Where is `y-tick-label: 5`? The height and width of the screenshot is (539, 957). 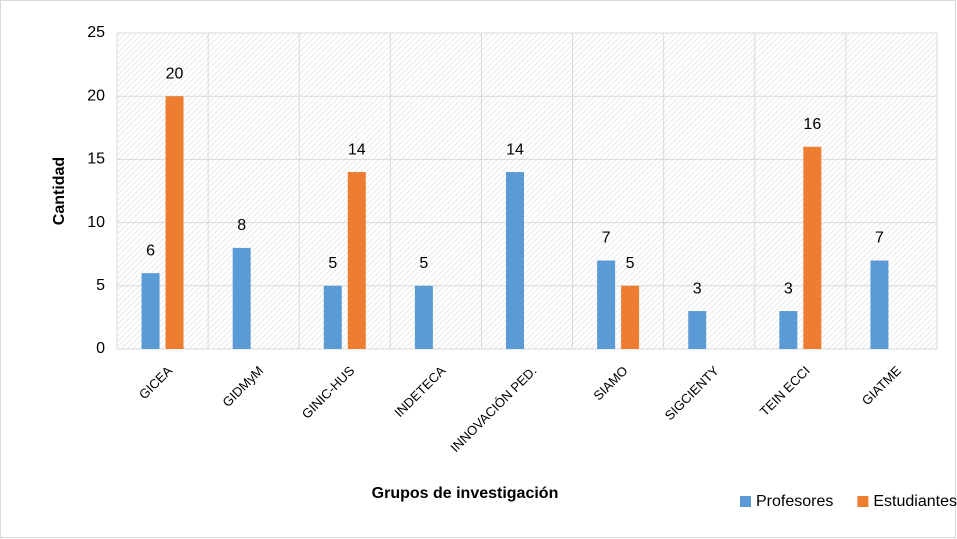 y-tick-label: 5 is located at coordinates (100, 285).